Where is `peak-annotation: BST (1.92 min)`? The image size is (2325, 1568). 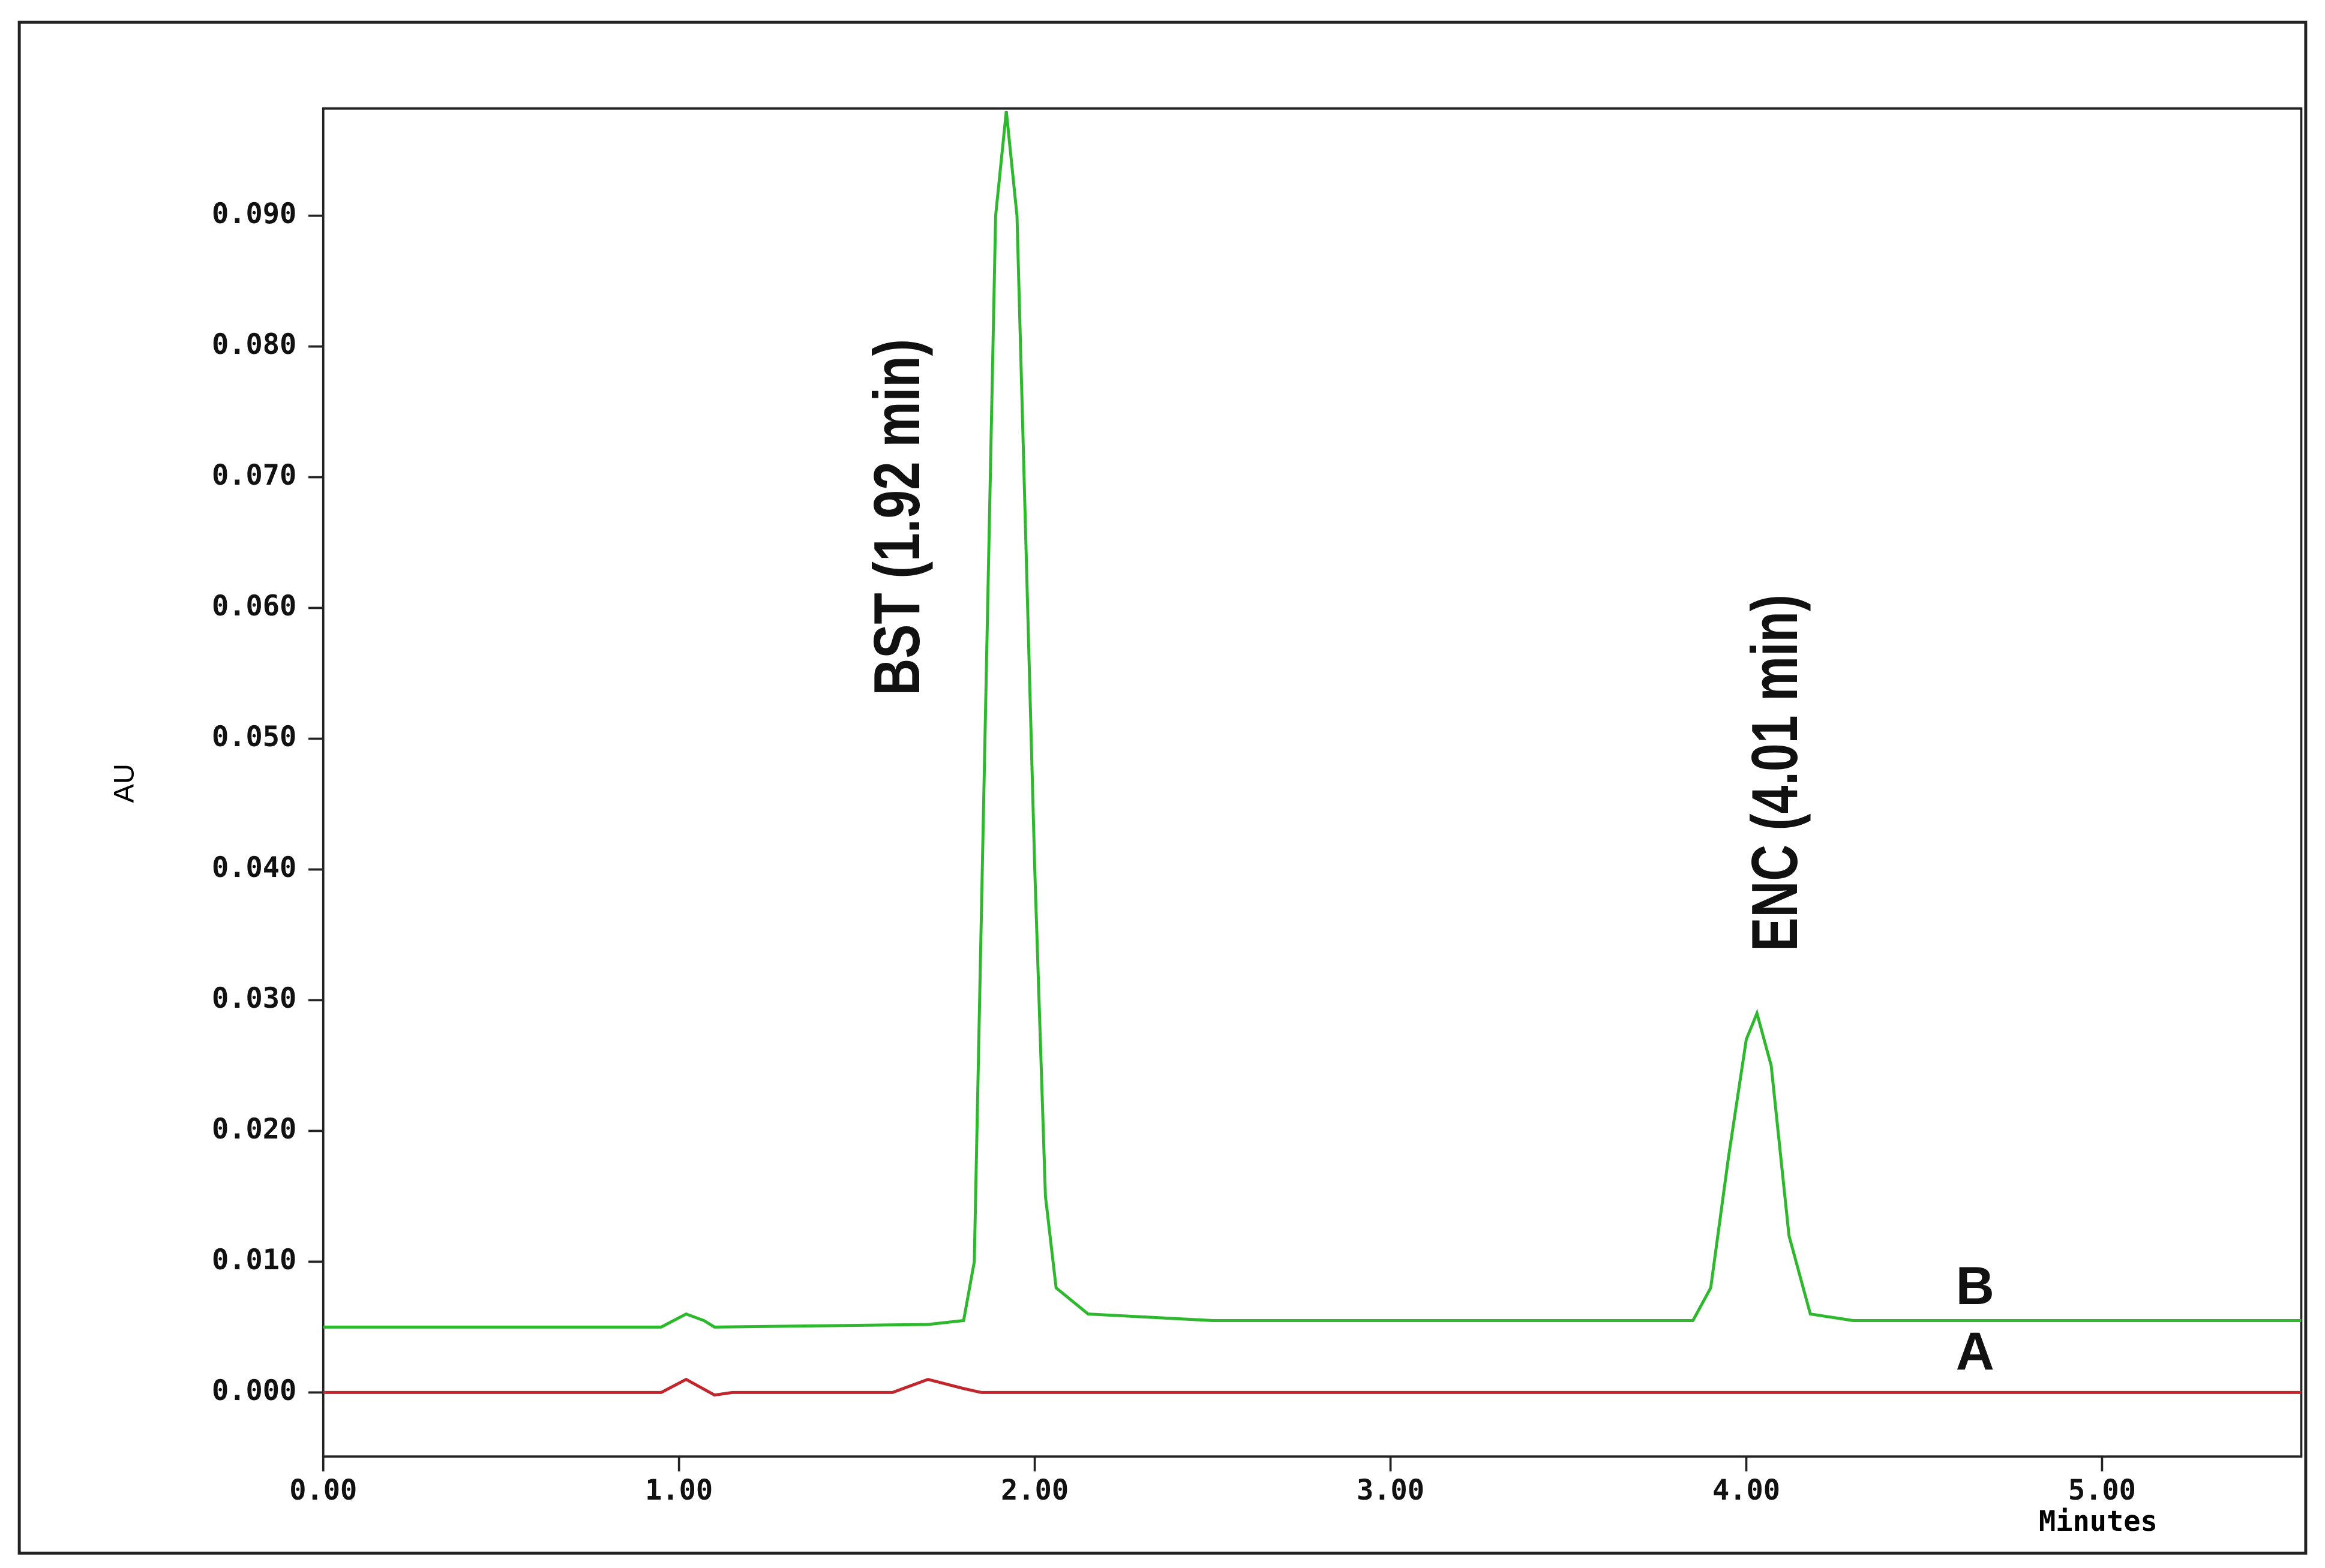 peak-annotation: BST (1.92 min) is located at coordinates (897, 517).